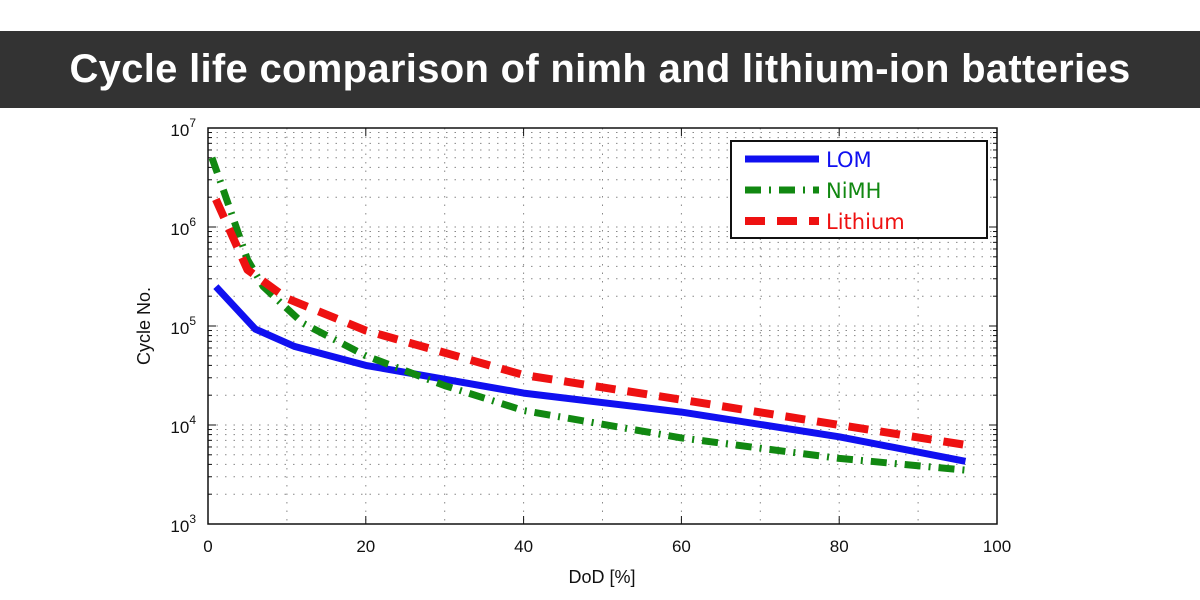 The width and height of the screenshot is (1200, 600). Describe the element at coordinates (853, 191) in the screenshot. I see `legend-label-nimh: NiMH` at that location.